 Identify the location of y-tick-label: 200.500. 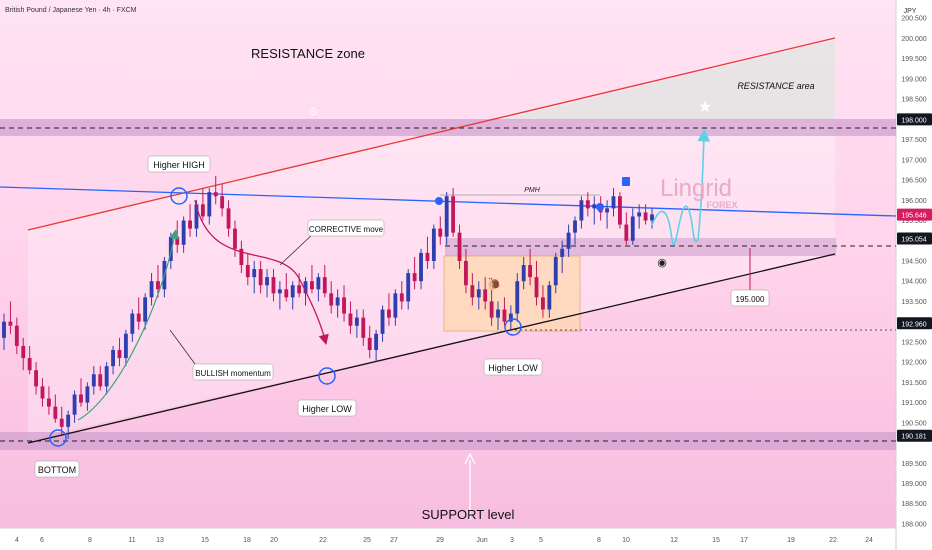
(913, 19).